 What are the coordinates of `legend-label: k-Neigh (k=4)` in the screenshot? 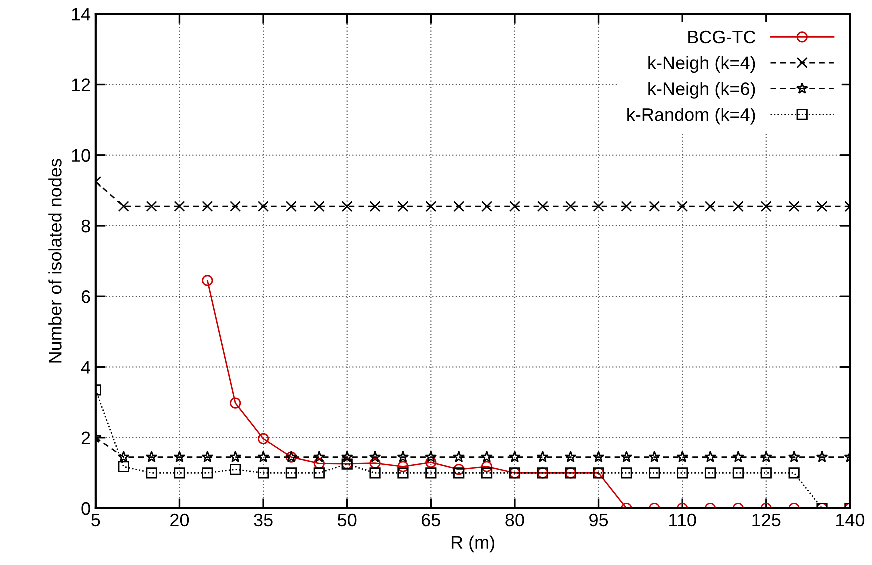 It's located at (702, 65).